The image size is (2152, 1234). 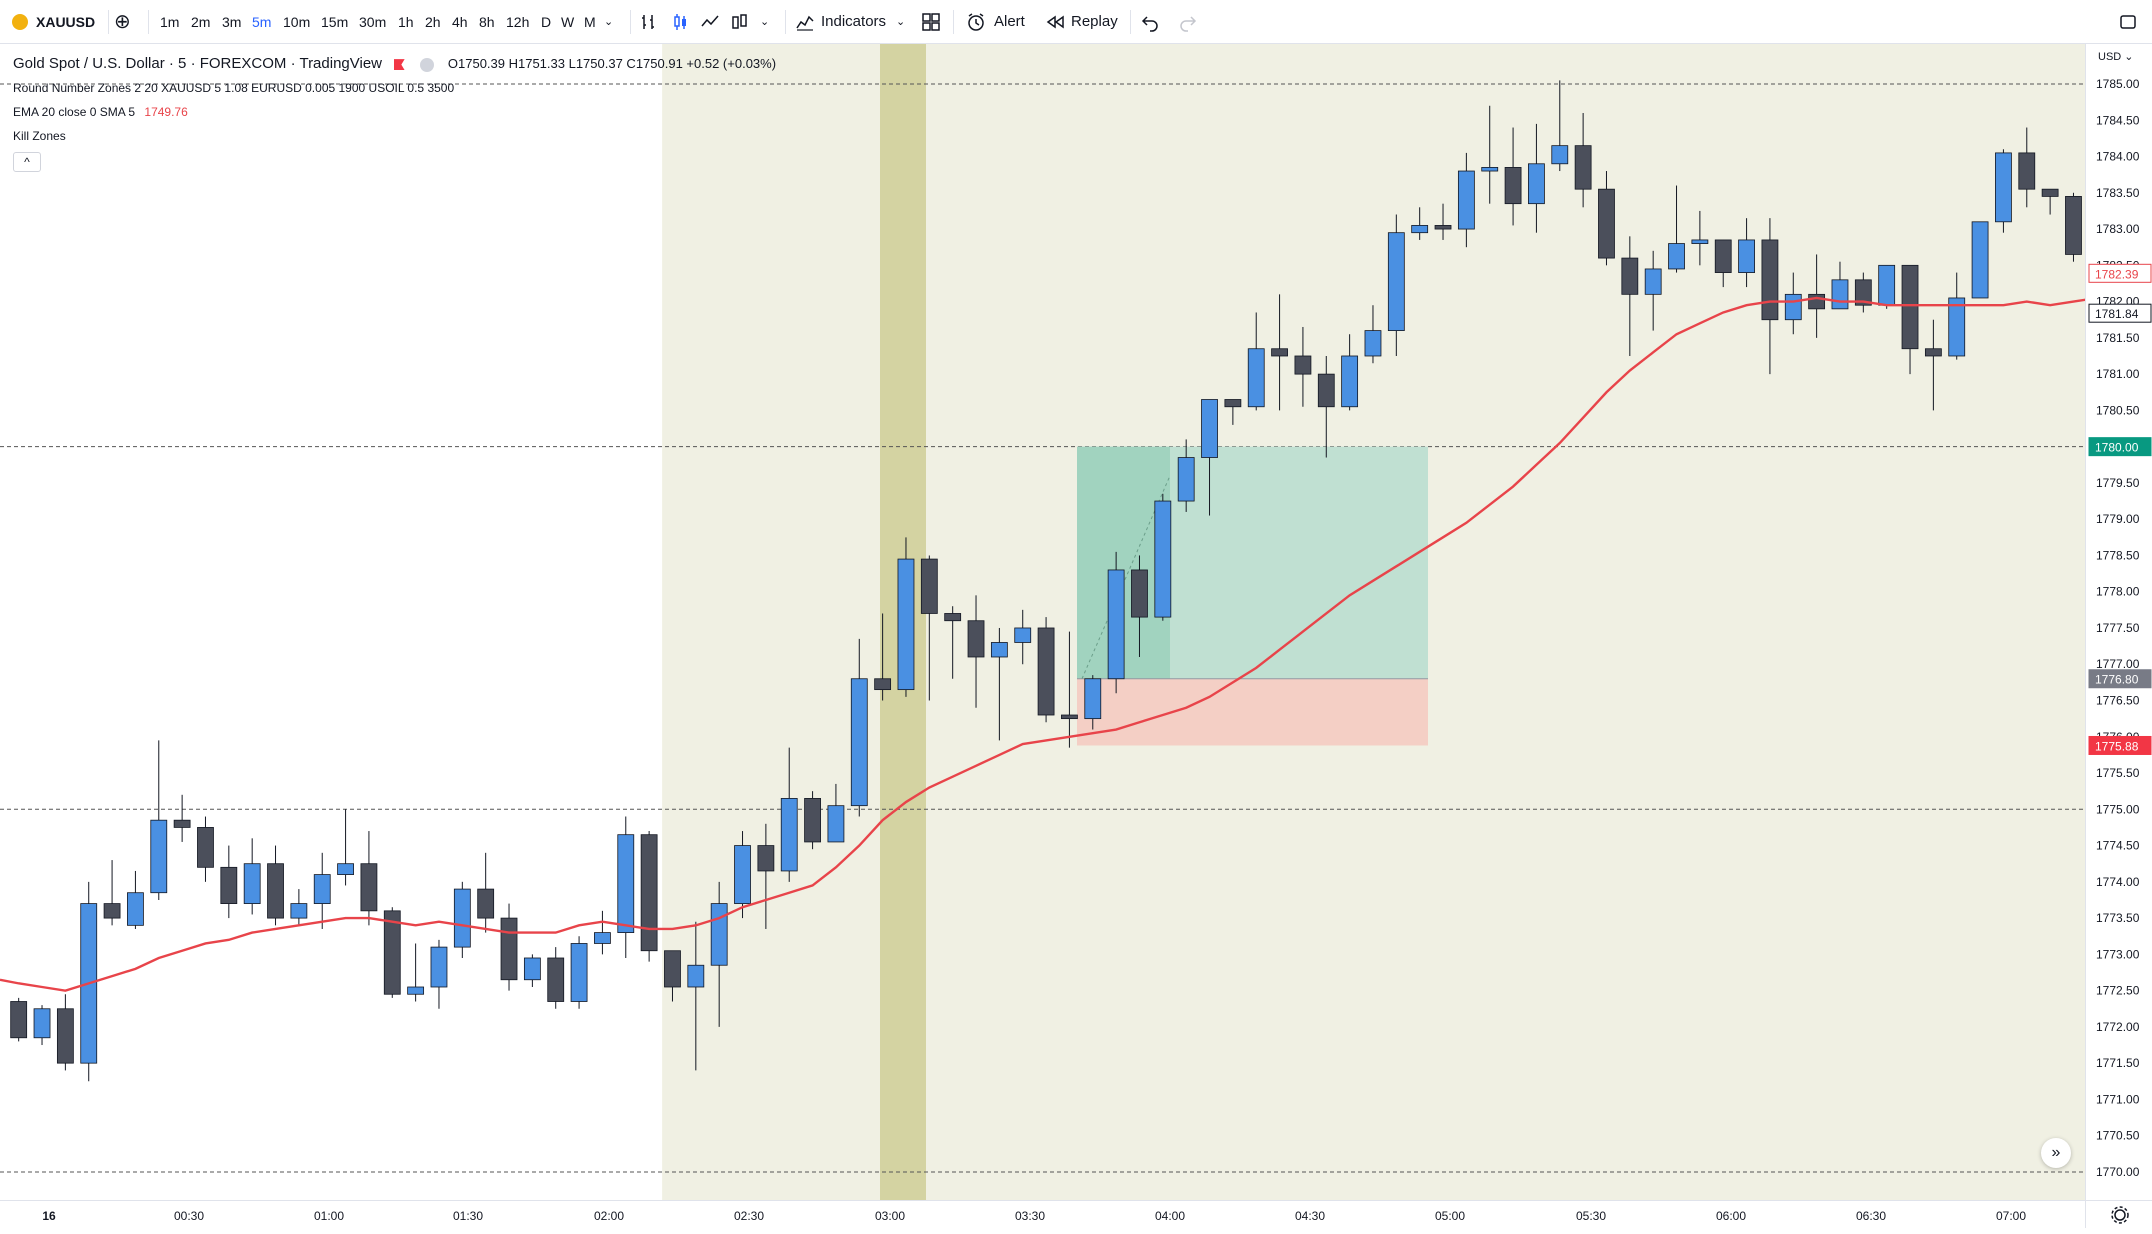 I want to click on chart-type-dropdown-icon: ⌄, so click(x=765, y=22).